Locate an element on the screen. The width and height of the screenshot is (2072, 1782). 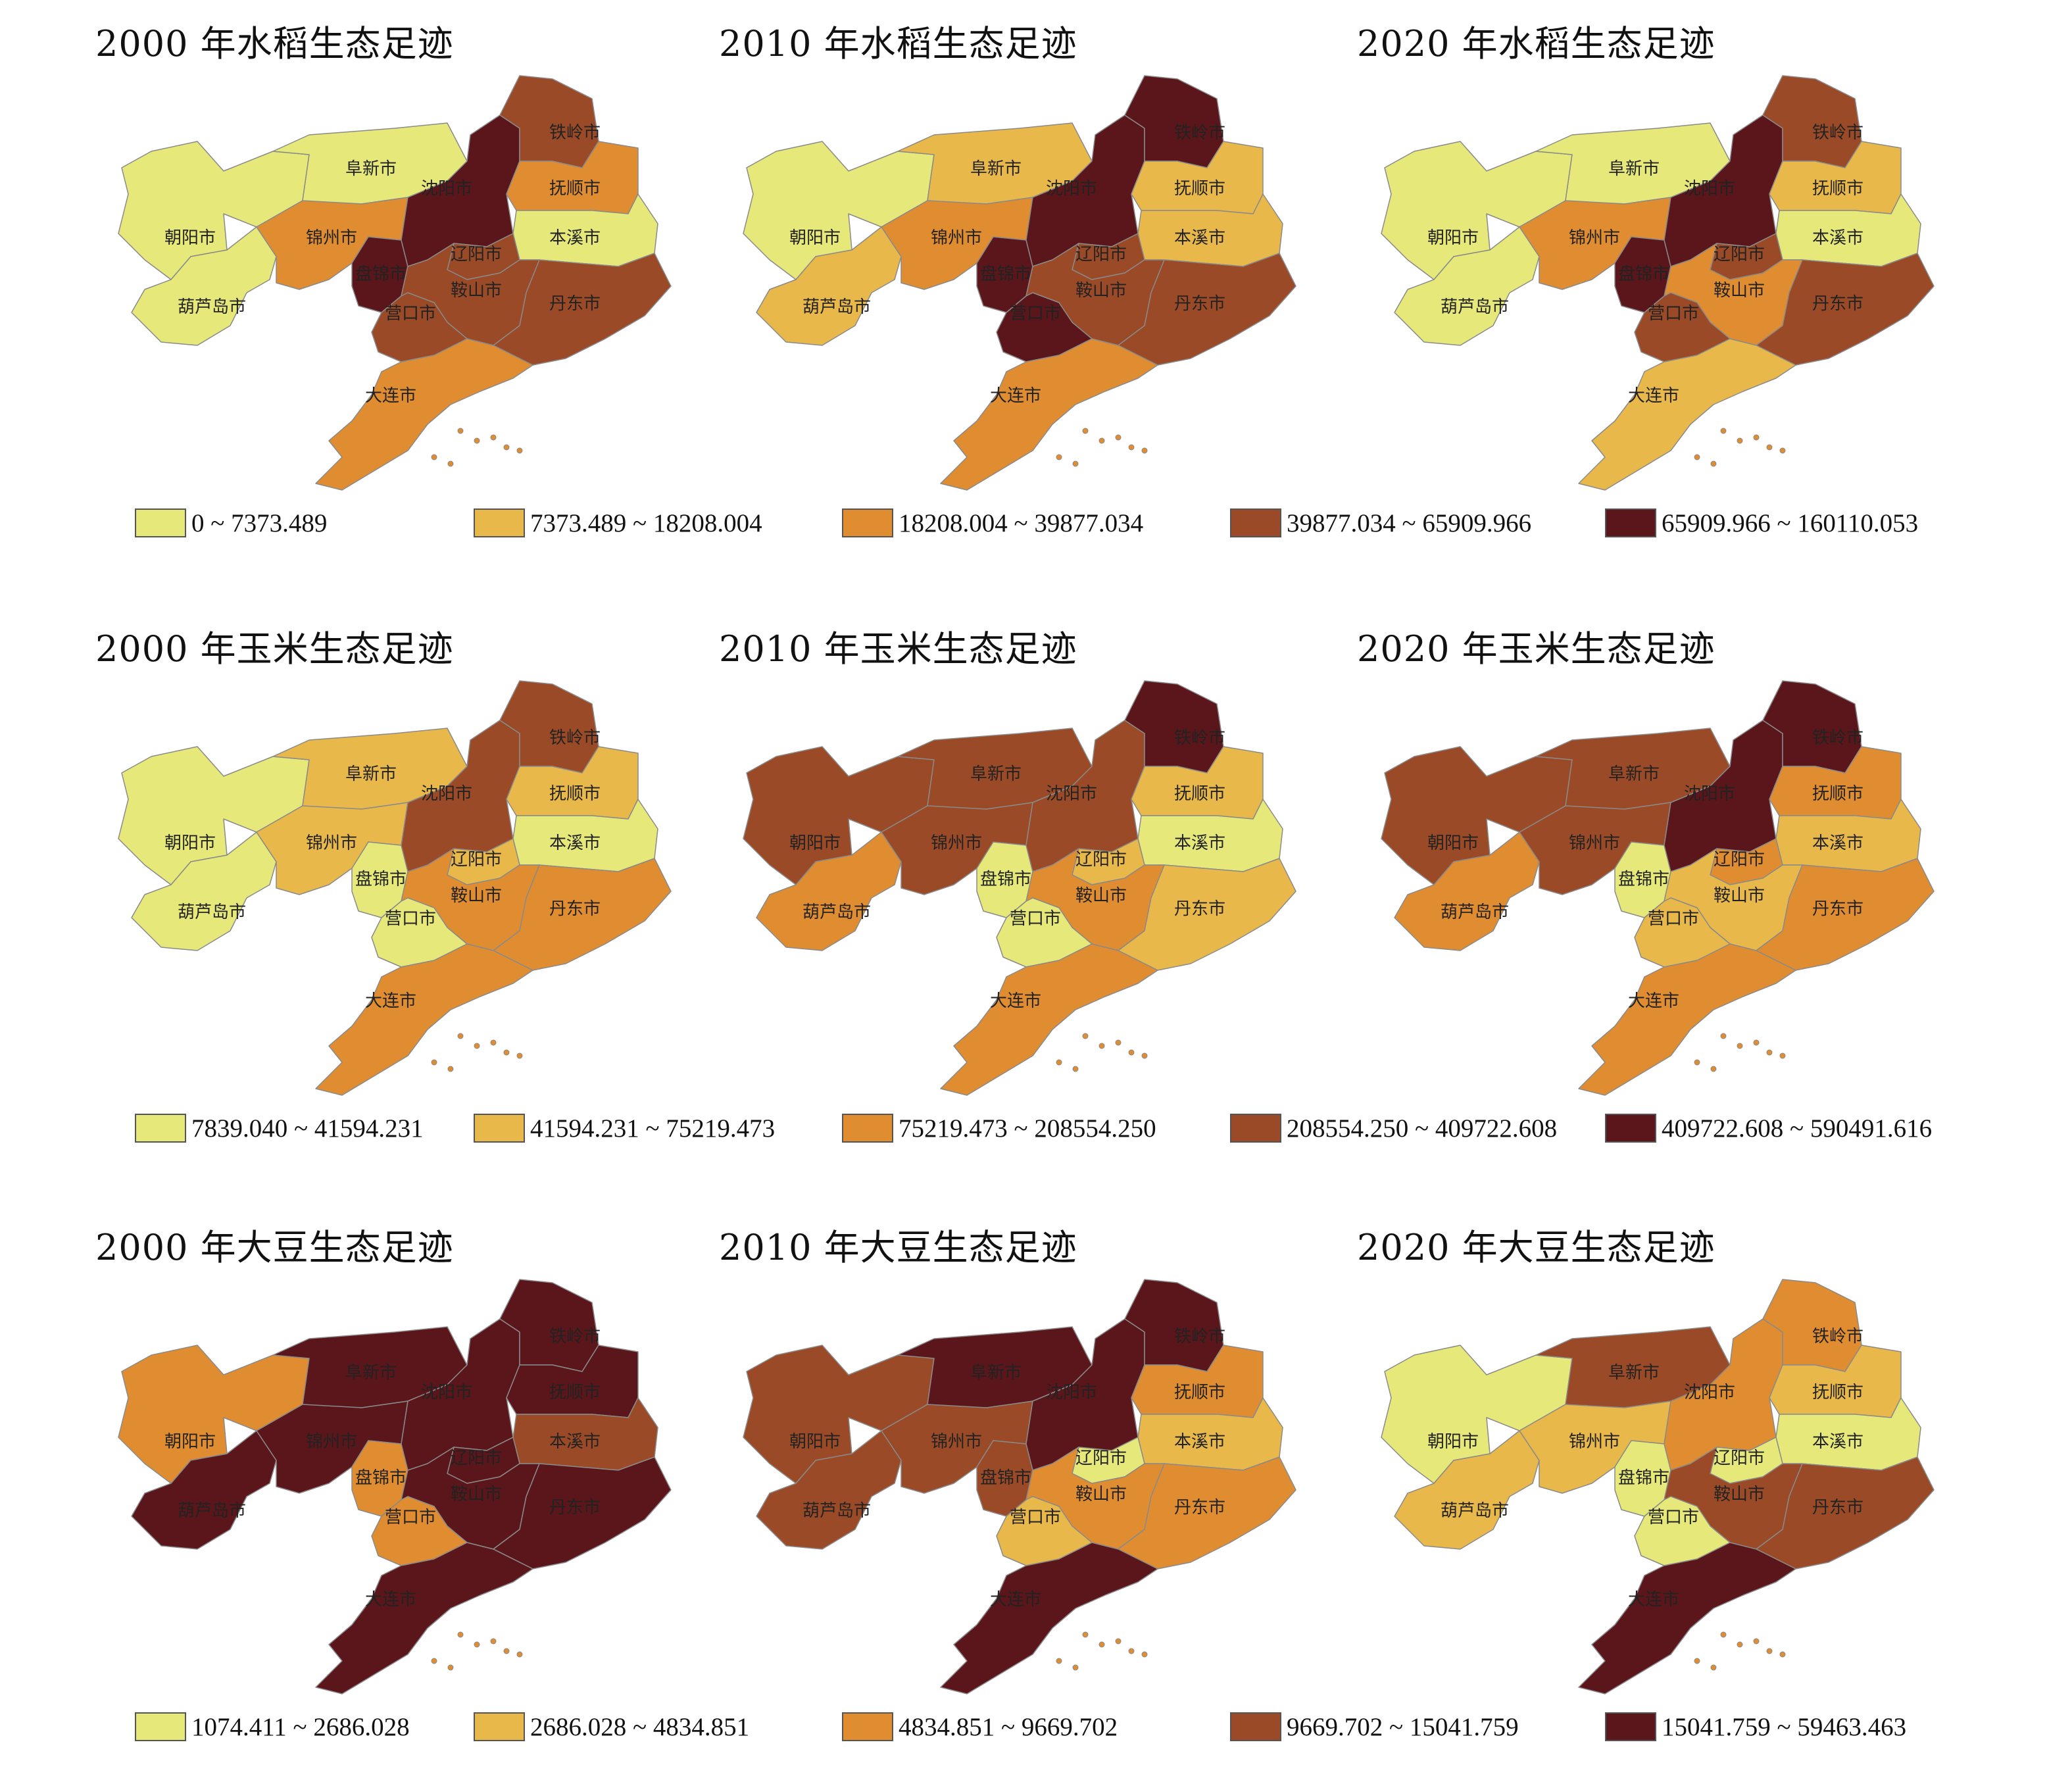
map-title-soybean-1: 2010 年大豆生态足迹 is located at coordinates (898, 1247).